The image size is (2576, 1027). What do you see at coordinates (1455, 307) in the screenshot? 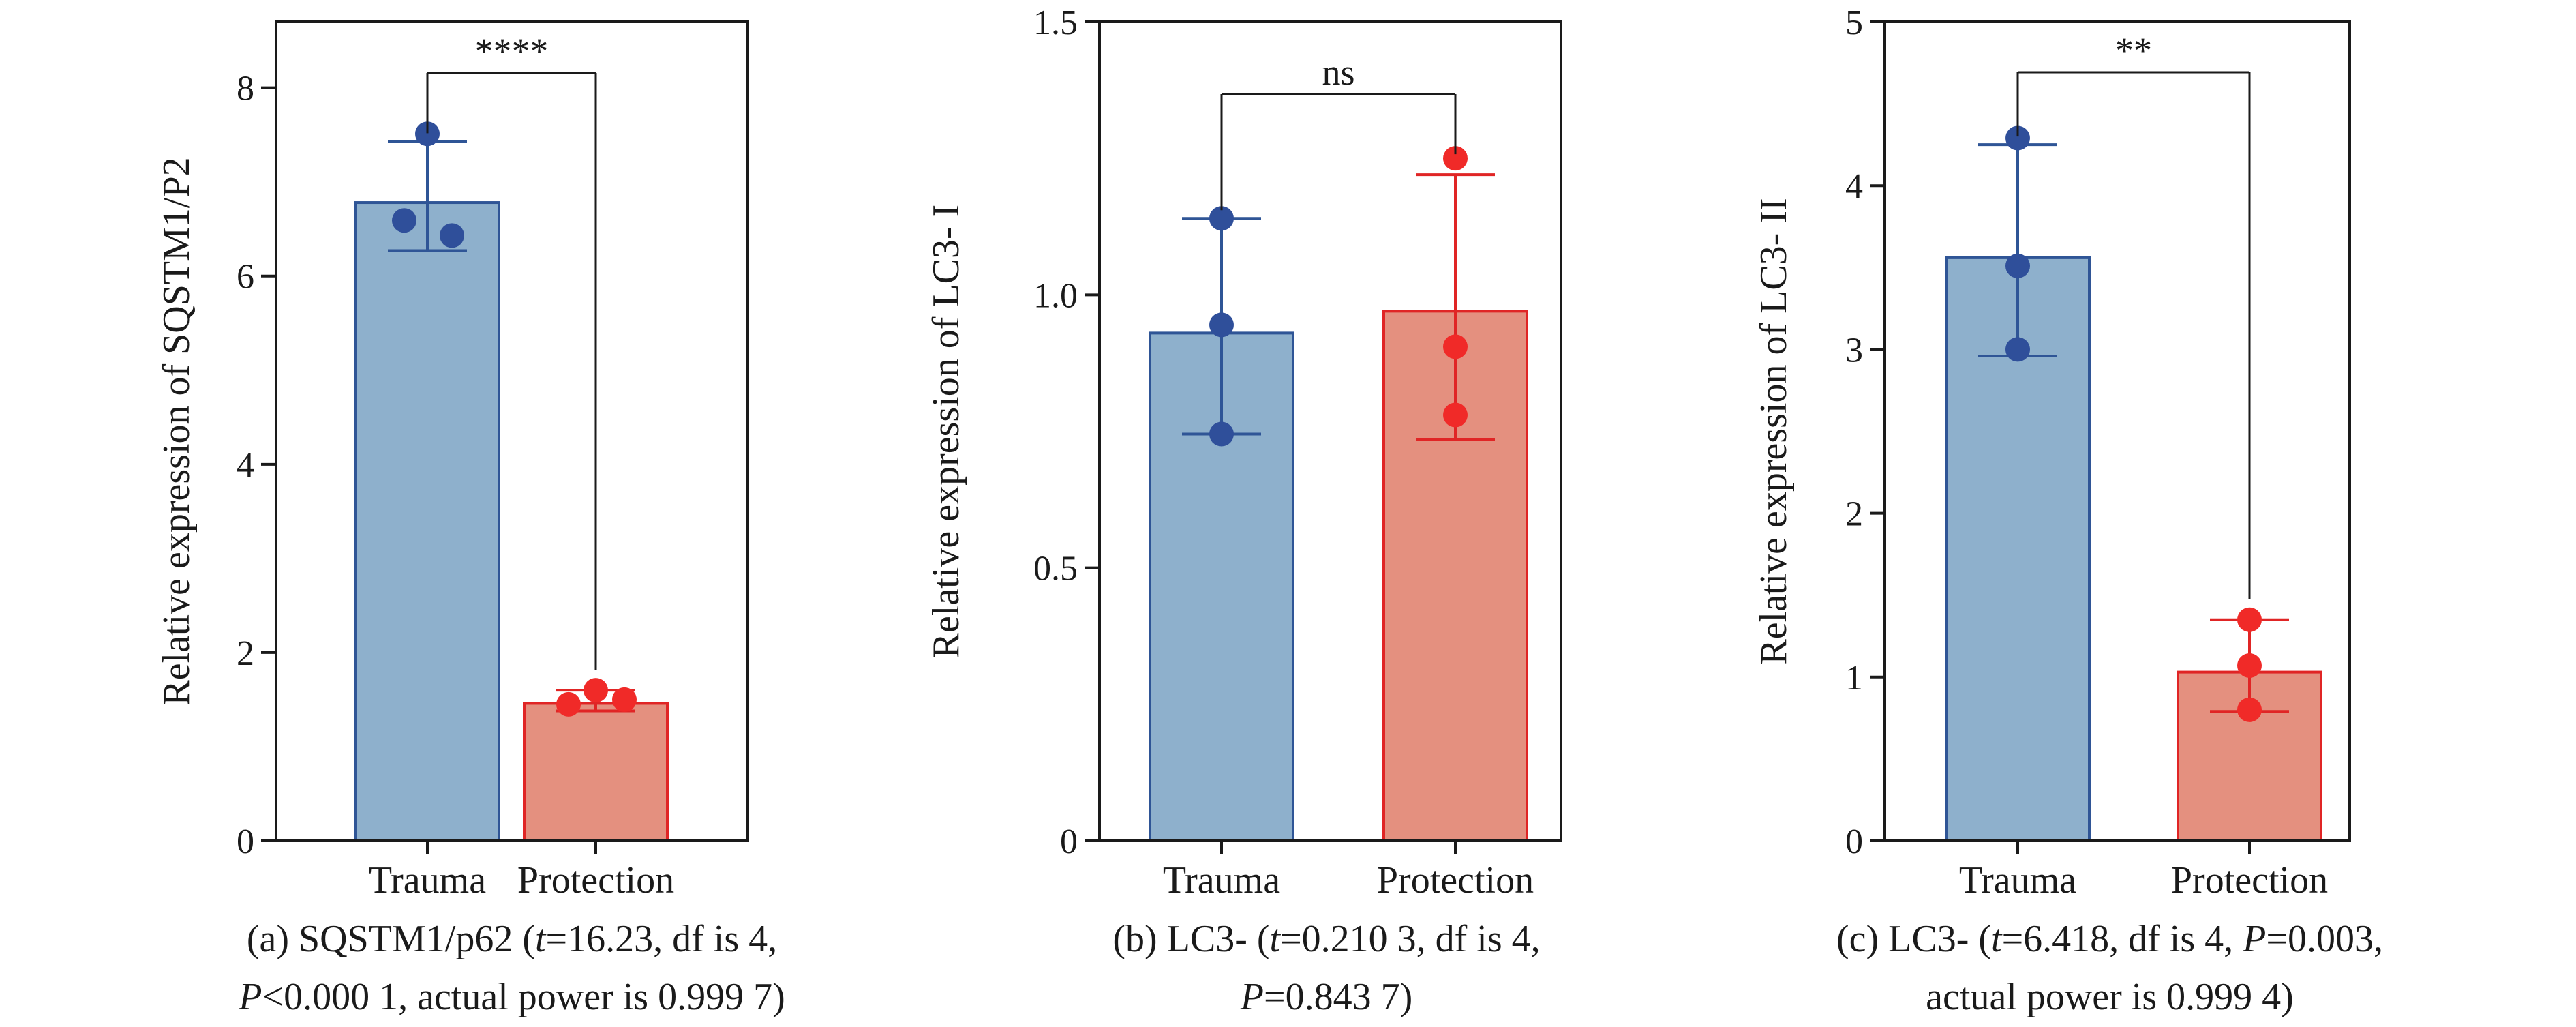
I see `error-bar-protection` at bounding box center [1455, 307].